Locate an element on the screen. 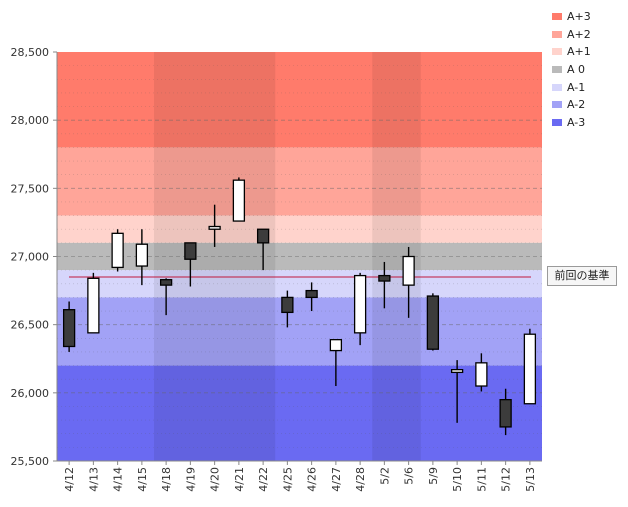 The width and height of the screenshot is (628, 507). legend-item: A+2 is located at coordinates (587, 35).